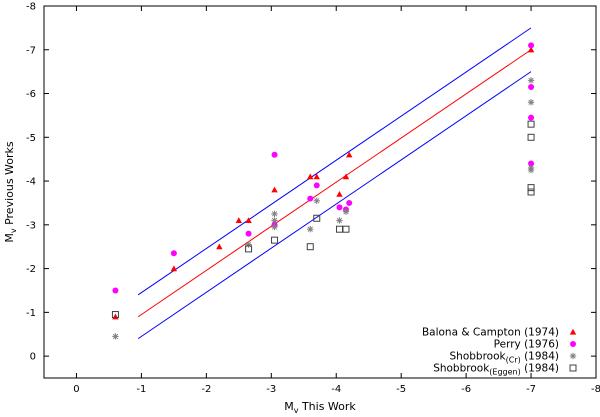 The image size is (600, 417). I want to click on x-tick-label: -8, so click(595, 389).